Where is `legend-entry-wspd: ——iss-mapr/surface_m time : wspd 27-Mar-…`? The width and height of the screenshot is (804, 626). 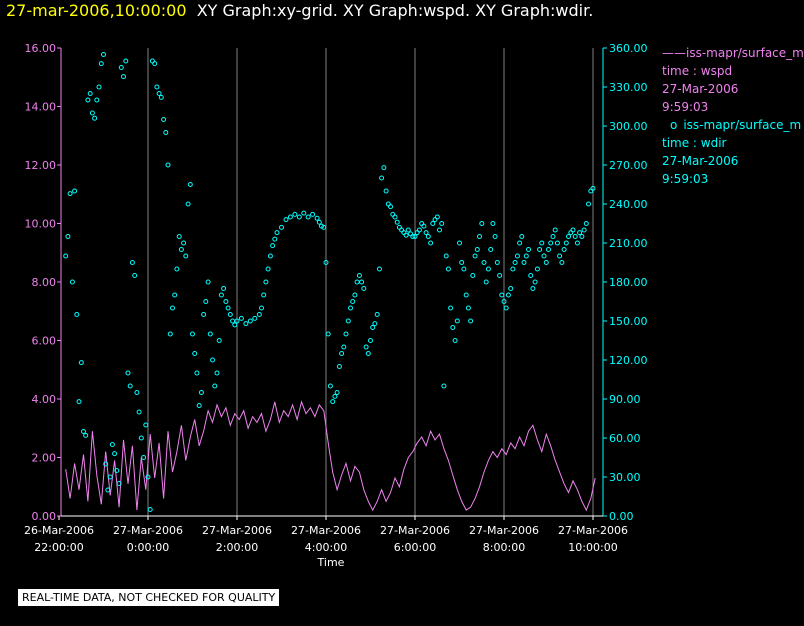 legend-entry-wspd: ——iss-mapr/surface_m time : wspd 27-Mar-… is located at coordinates (733, 80).